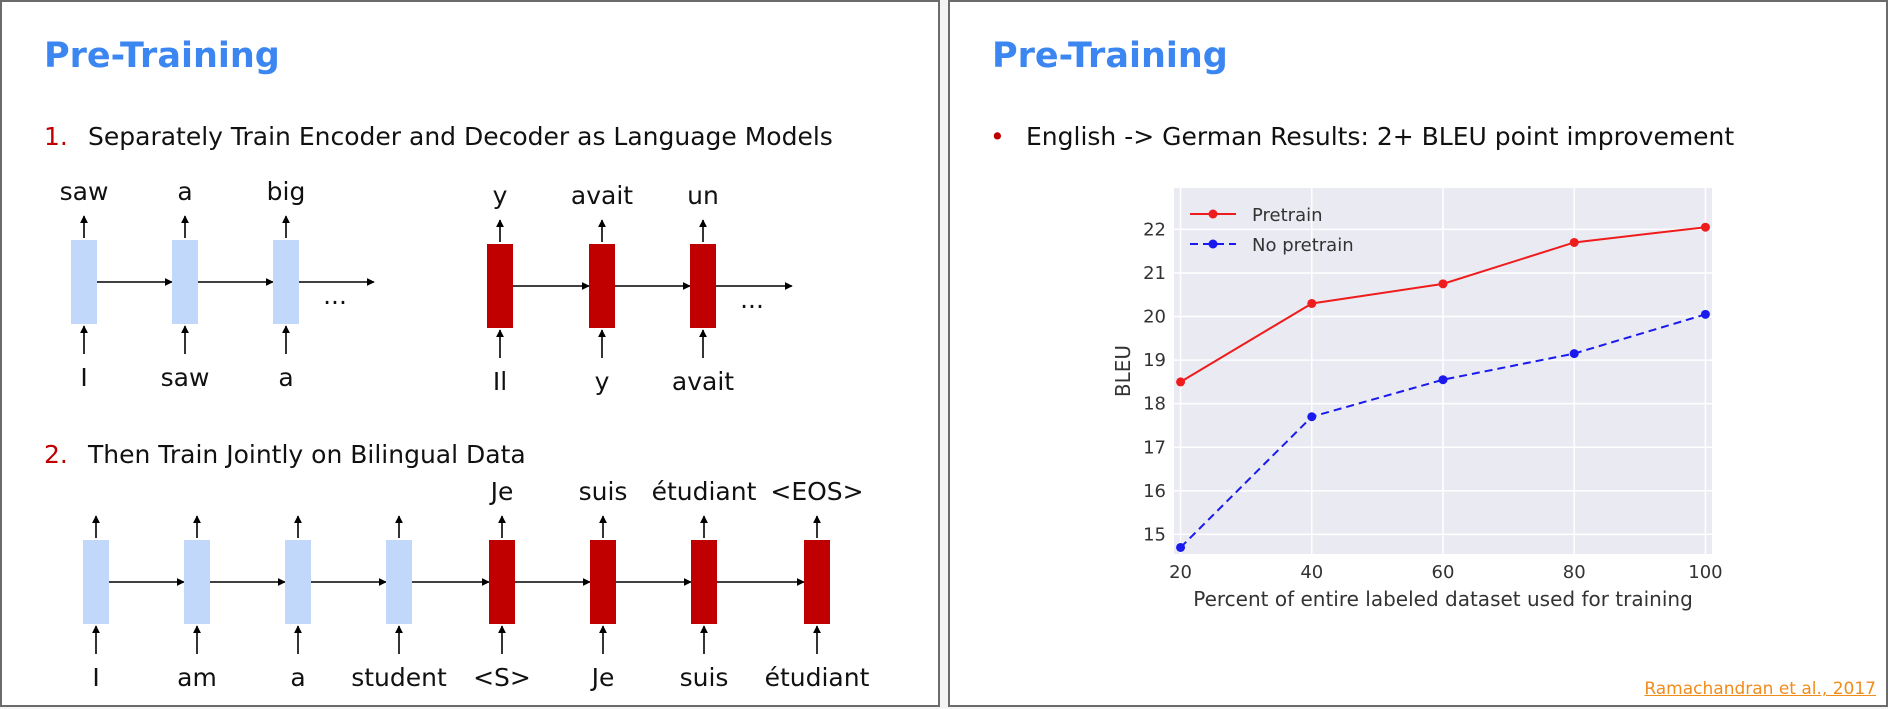 The width and height of the screenshot is (1888, 709). I want to click on encoder-lm-output-token: saw, so click(84, 191).